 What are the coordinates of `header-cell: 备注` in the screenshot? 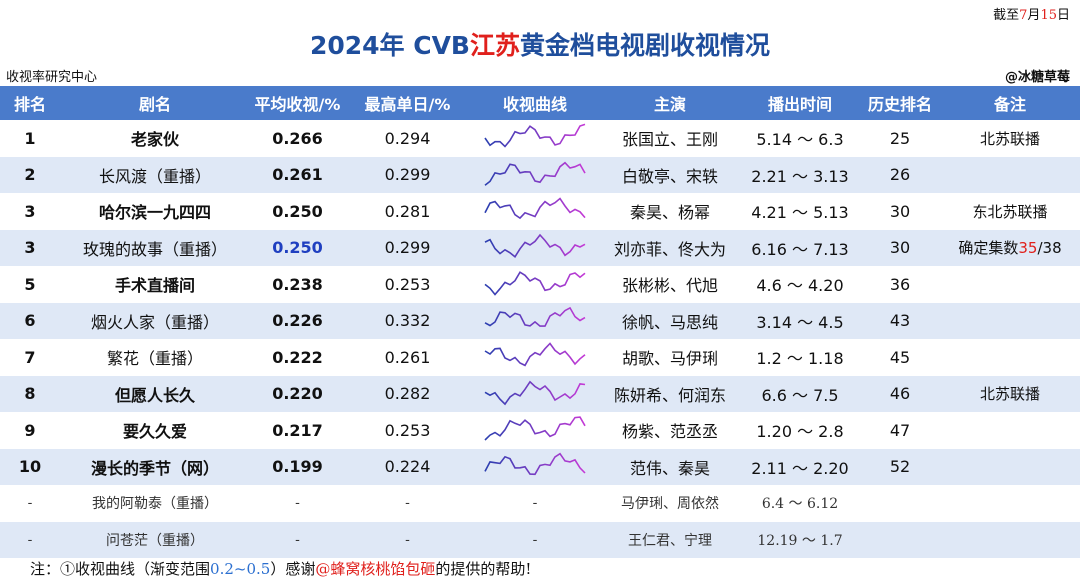 It's located at (1009, 104).